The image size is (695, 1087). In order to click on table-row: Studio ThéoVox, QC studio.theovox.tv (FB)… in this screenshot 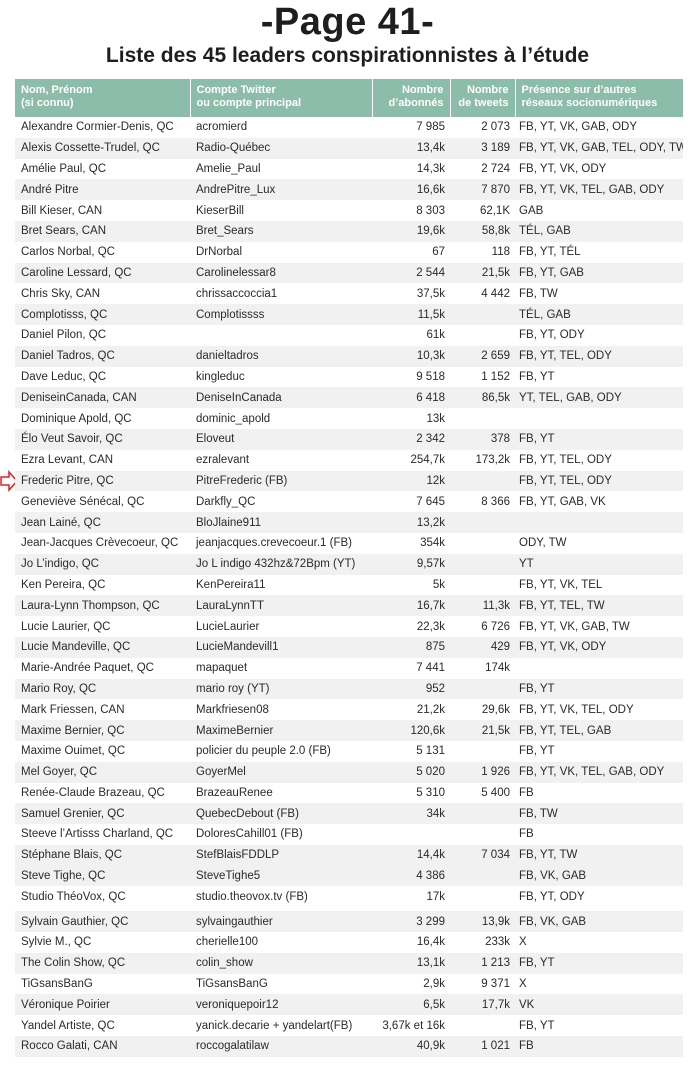, I will do `click(349, 897)`.